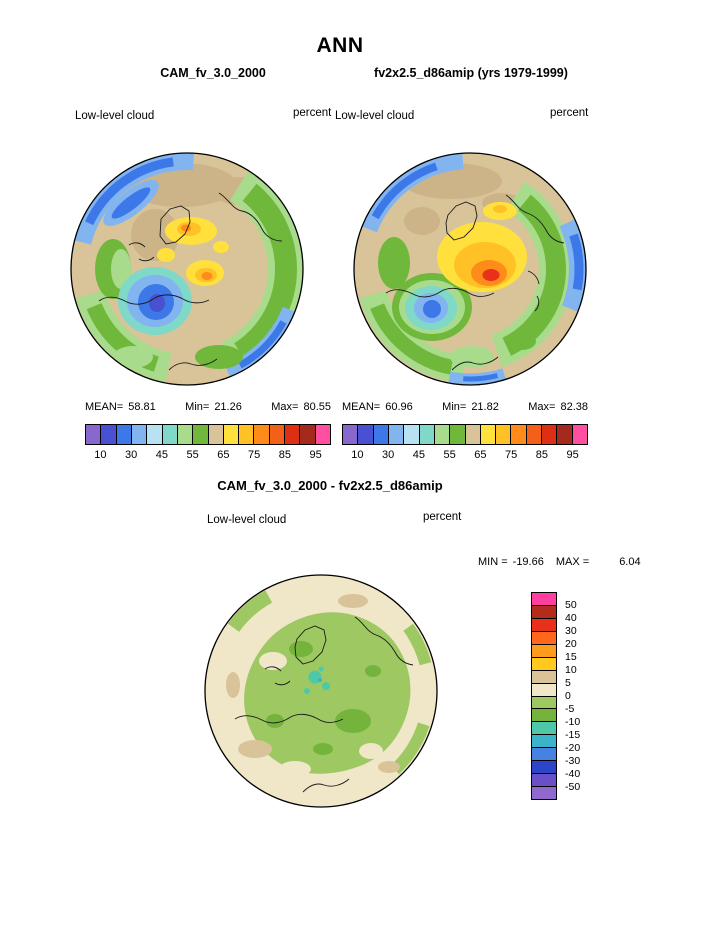 This screenshot has width=723, height=935. What do you see at coordinates (571, 605) in the screenshot?
I see `colorbar-level-label: 50` at bounding box center [571, 605].